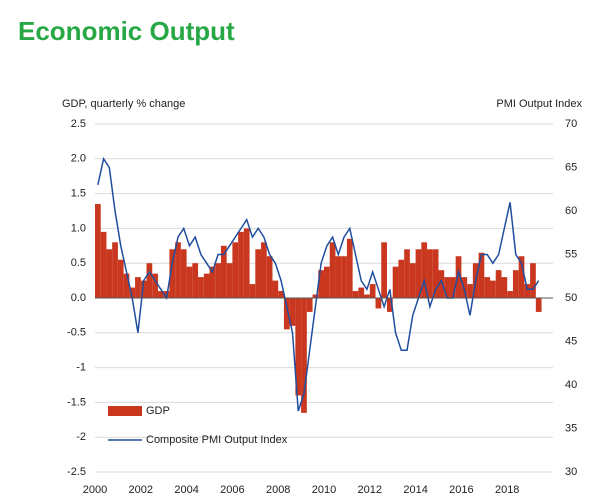 The width and height of the screenshot is (600, 501). What do you see at coordinates (232, 490) in the screenshot?
I see `x-tick-label: 2006` at bounding box center [232, 490].